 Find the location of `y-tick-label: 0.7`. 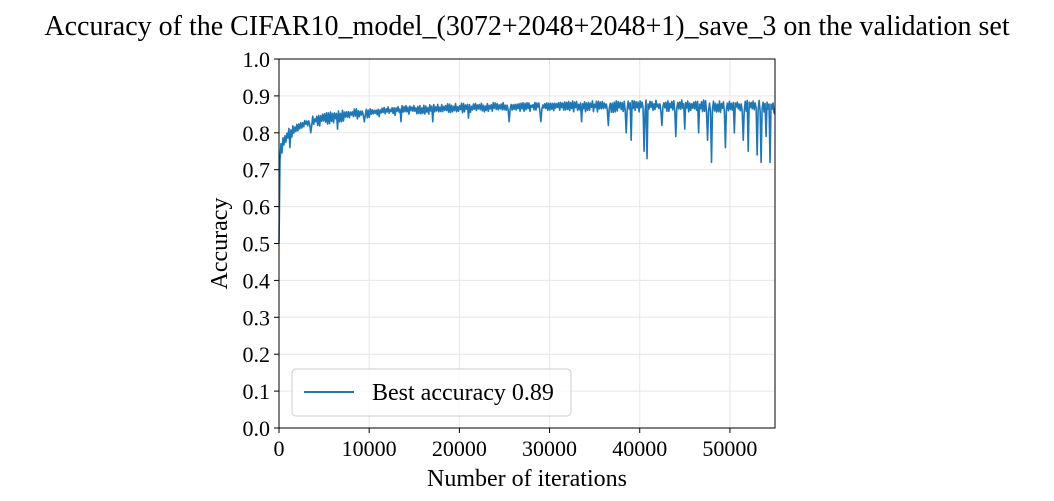

y-tick-label: 0.7 is located at coordinates (257, 170).